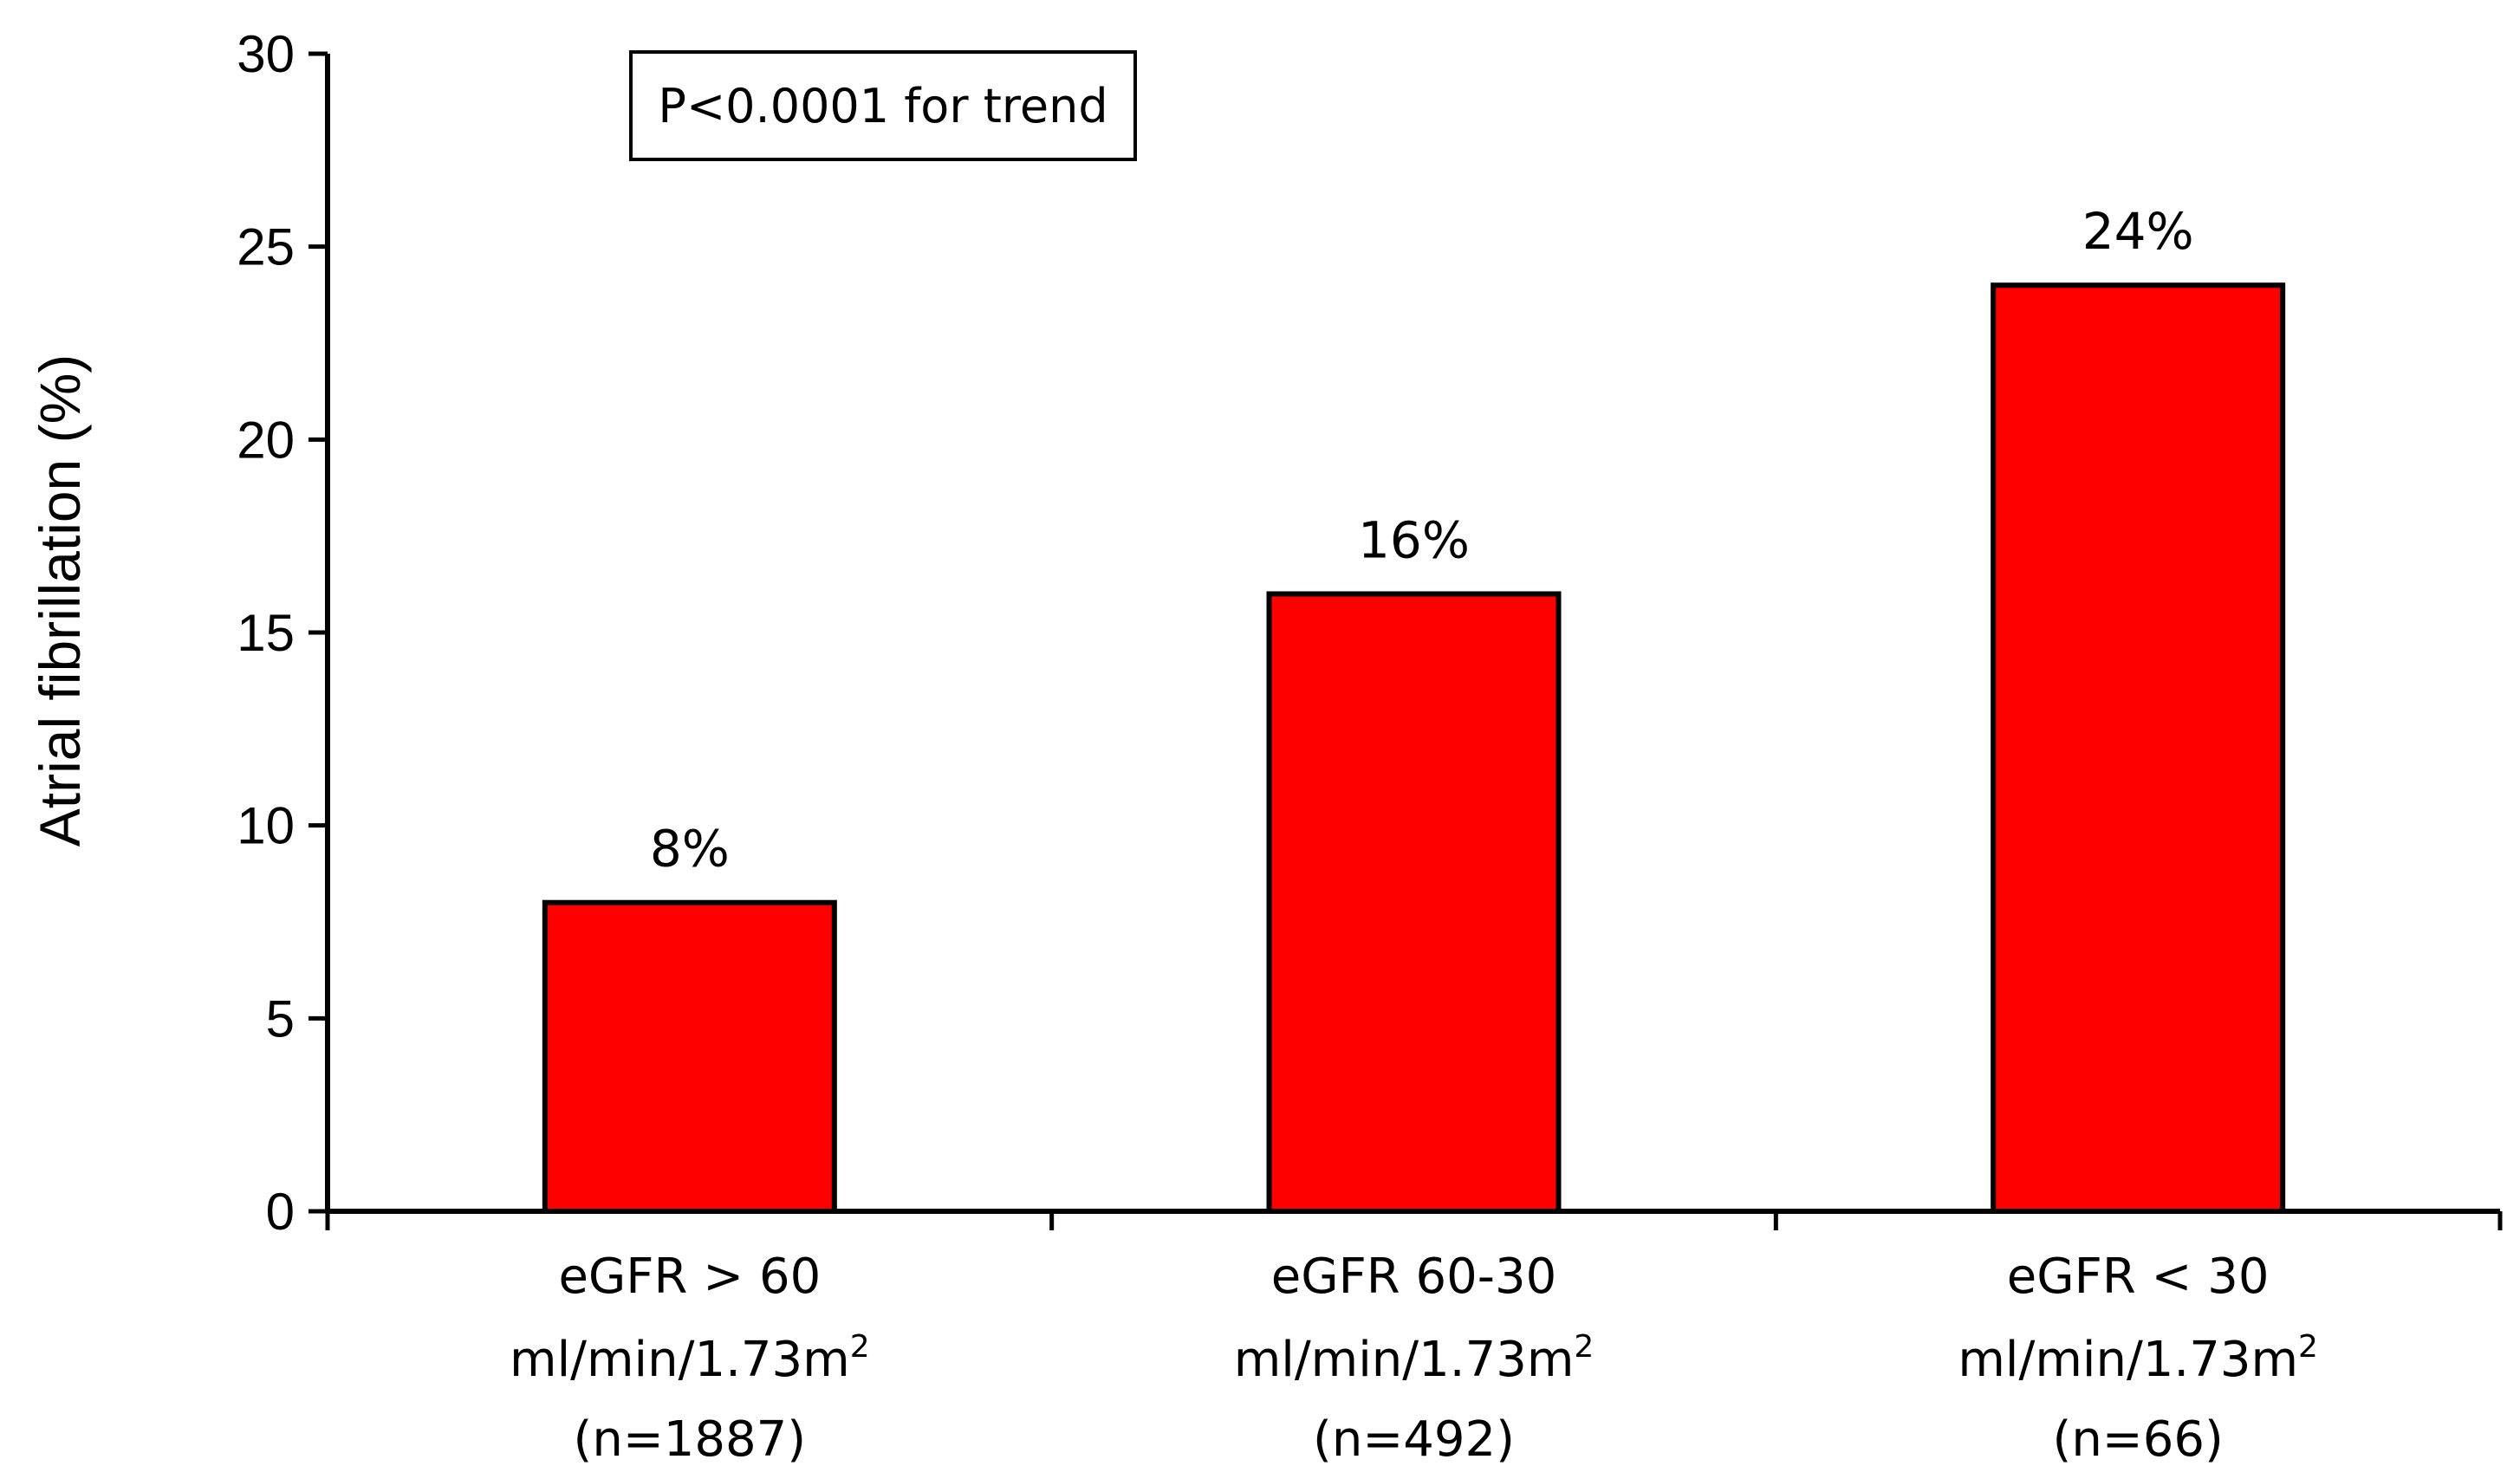 The width and height of the screenshot is (2520, 1479). What do you see at coordinates (266, 247) in the screenshot?
I see `y-tick-label: 25` at bounding box center [266, 247].